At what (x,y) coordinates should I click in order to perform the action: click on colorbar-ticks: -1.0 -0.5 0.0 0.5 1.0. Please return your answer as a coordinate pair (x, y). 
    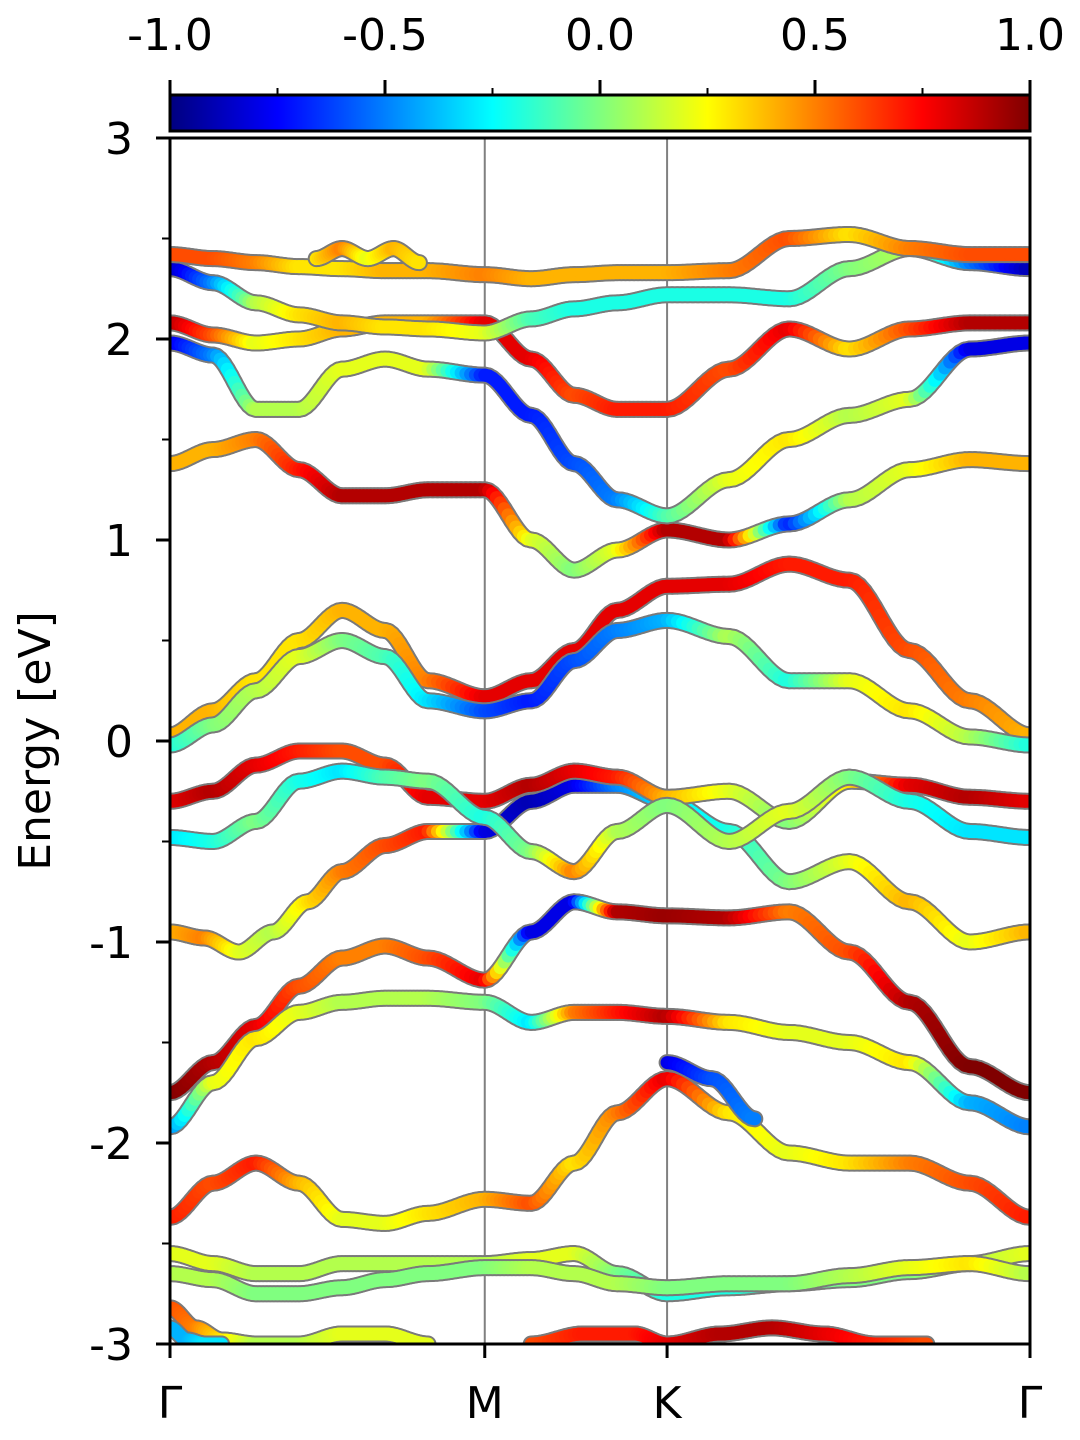
    Looking at the image, I should click on (596, 52).